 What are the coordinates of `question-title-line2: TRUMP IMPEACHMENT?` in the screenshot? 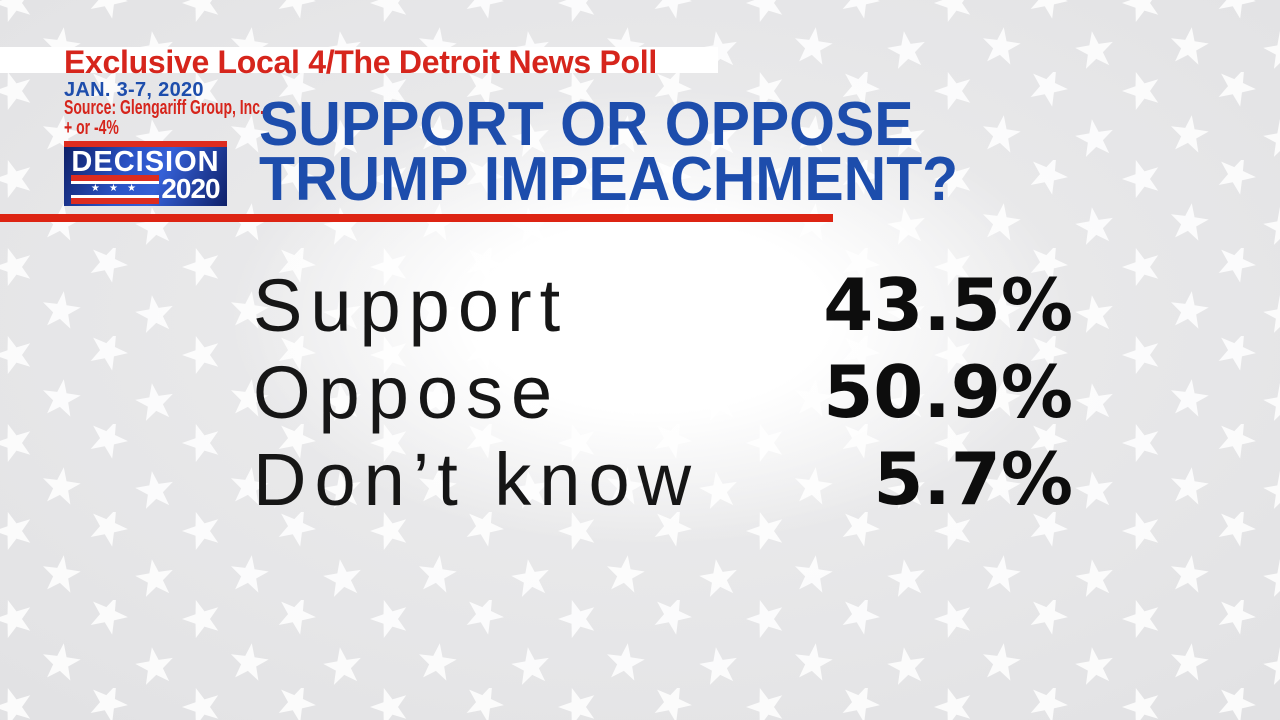 It's located at (609, 179).